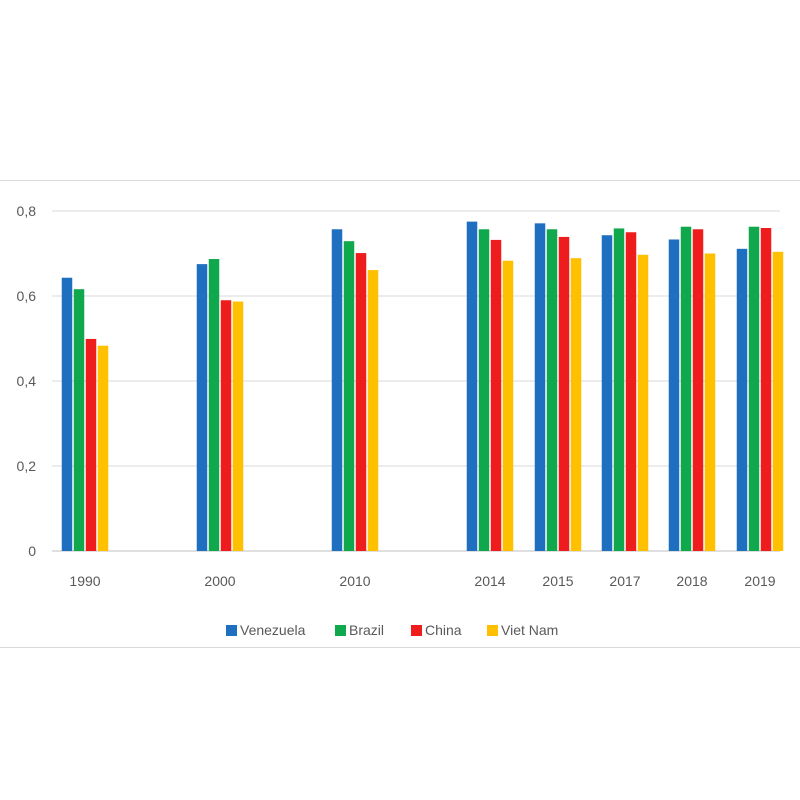  I want to click on y-tick-label: 0, so click(32, 551).